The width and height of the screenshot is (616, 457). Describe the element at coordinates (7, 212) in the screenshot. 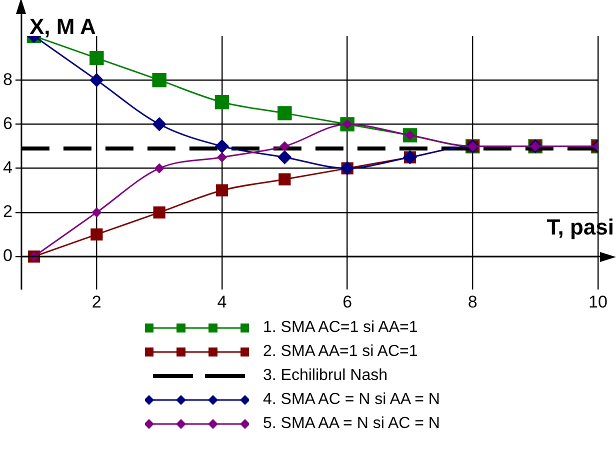

I see `y-tick-label: 2` at that location.